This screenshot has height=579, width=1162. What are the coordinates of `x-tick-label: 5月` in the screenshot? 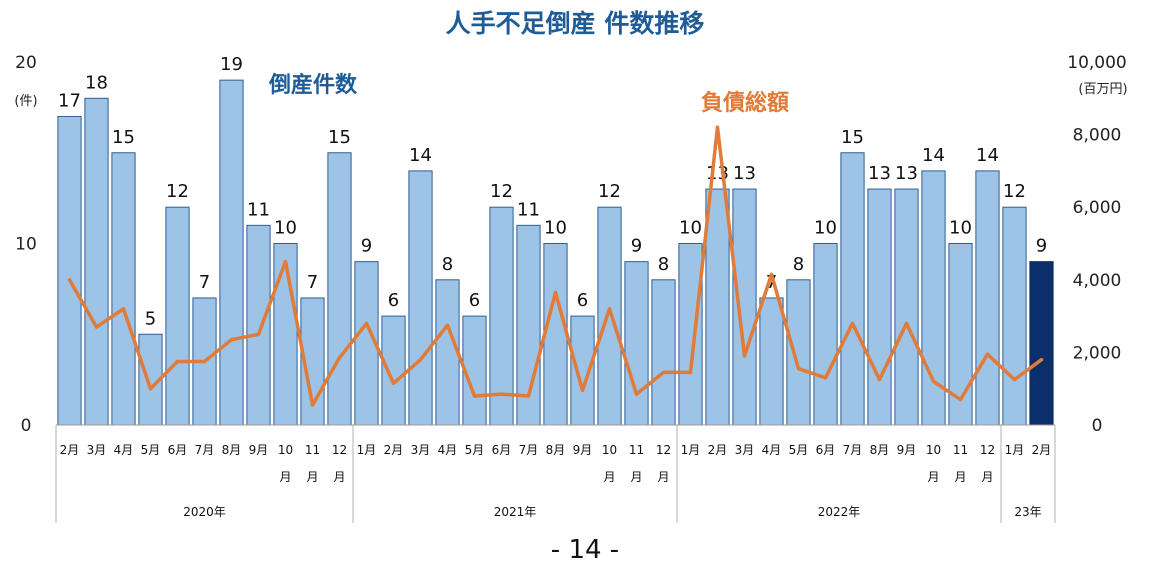 It's located at (799, 450).